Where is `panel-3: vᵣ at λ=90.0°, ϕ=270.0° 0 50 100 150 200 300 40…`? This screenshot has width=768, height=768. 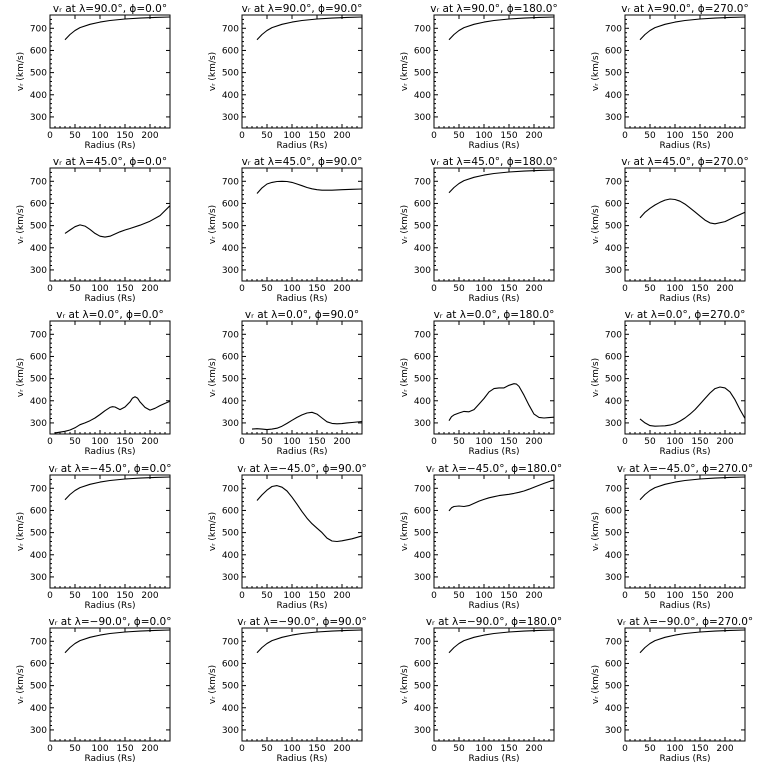
panel-3: vᵣ at λ=90.0°, ϕ=270.0° 0 50 100 150 200 300 40… is located at coordinates (670, 77).